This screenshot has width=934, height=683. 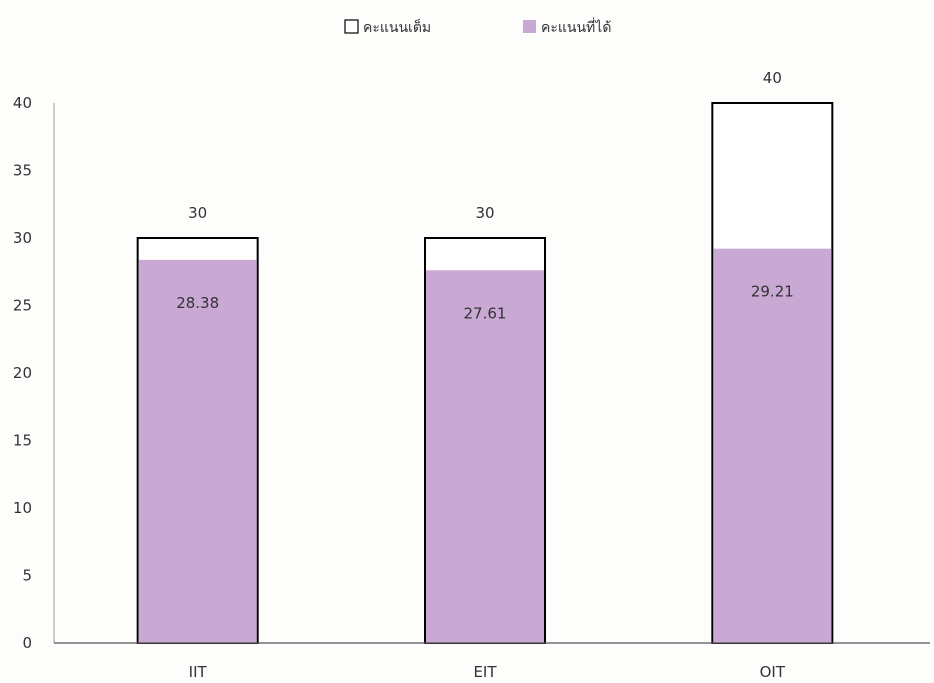 What do you see at coordinates (485, 456) in the screenshot?
I see `bar-obtained-score-eit` at bounding box center [485, 456].